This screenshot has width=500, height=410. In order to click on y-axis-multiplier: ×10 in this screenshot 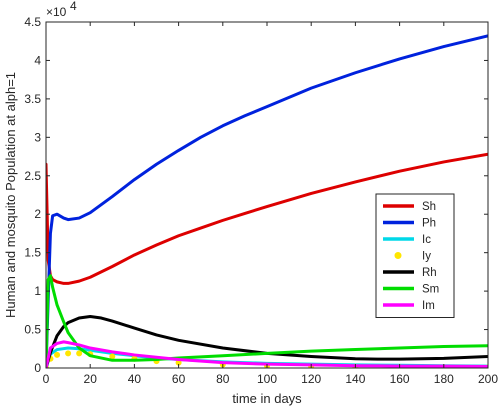, I will do `click(56, 12)`.